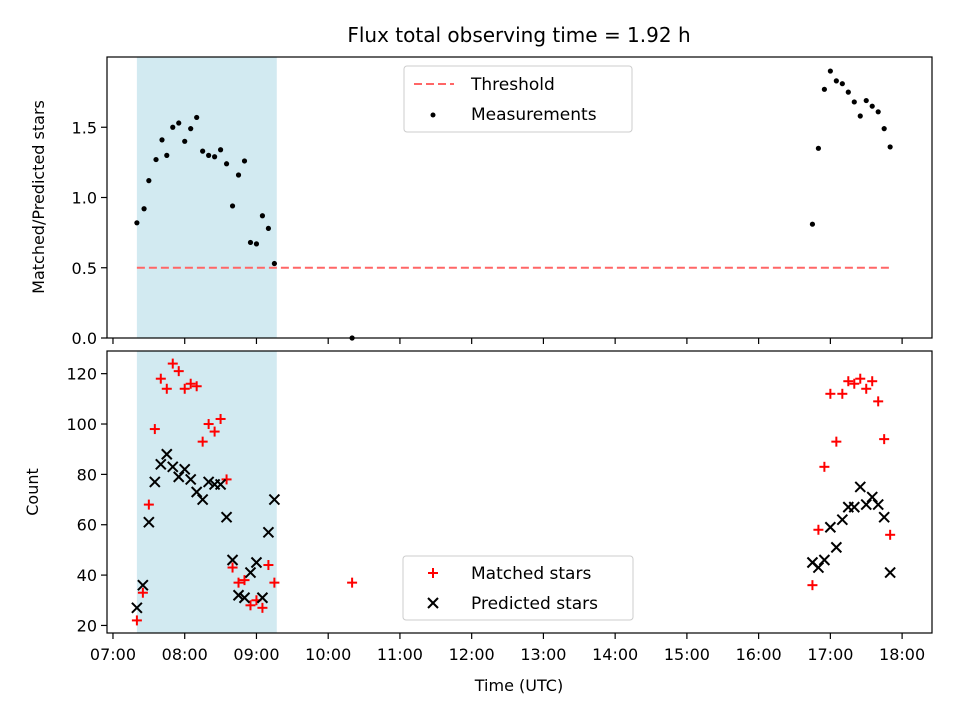 This screenshot has width=960, height=724. Describe the element at coordinates (902, 654) in the screenshot. I see `bottom-x-tick-label: 18:00` at that location.